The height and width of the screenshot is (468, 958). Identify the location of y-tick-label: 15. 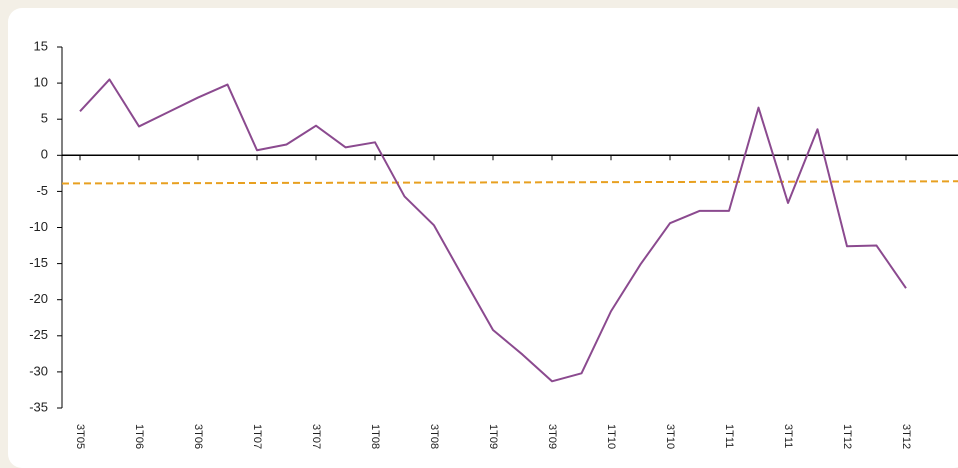
(41, 45).